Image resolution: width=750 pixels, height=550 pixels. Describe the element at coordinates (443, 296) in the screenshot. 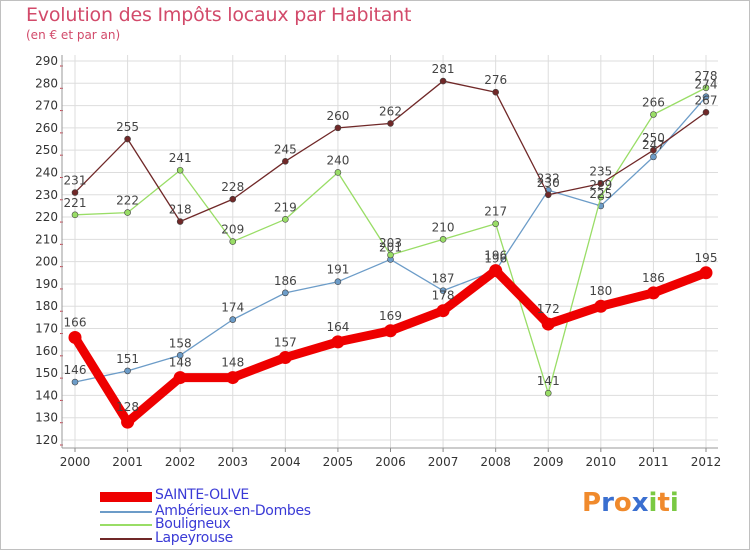

I see `data-label-sainte-olive: 178` at that location.